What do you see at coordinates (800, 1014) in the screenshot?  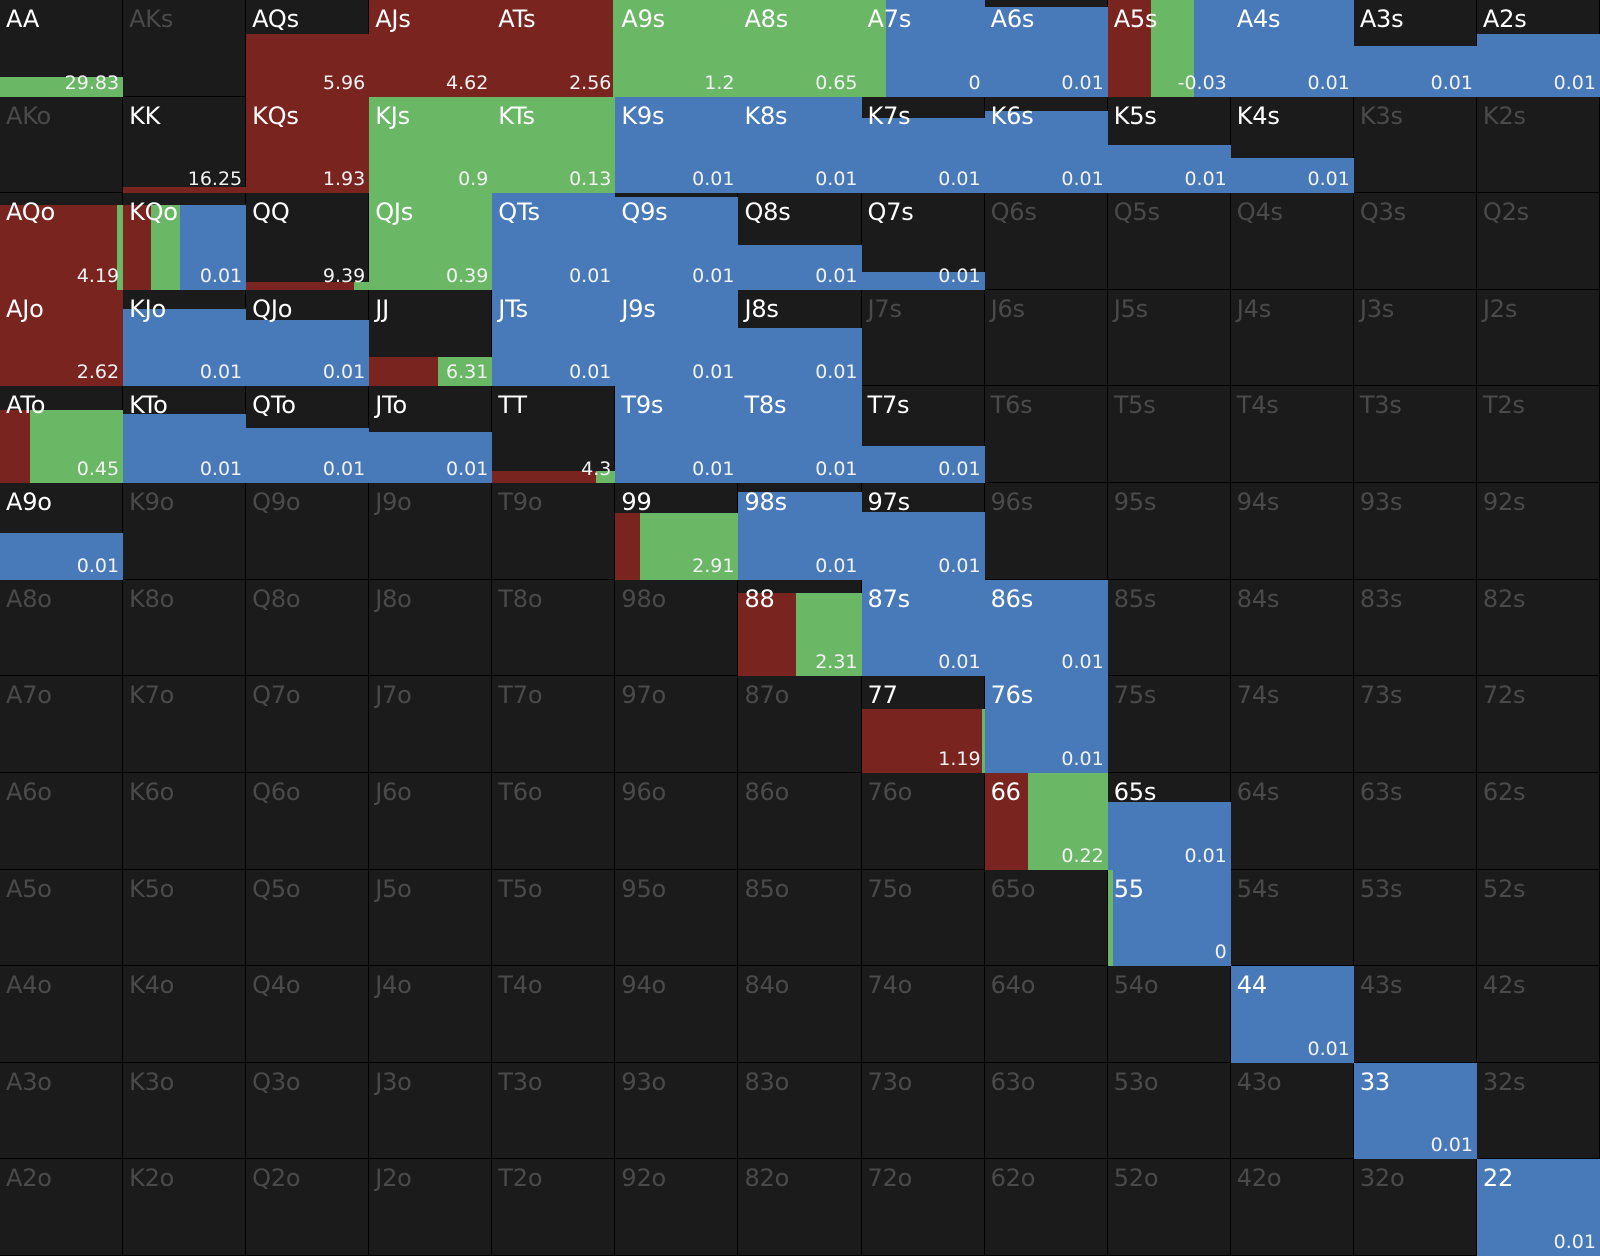 I see `hand-cell-84o: 84o` at bounding box center [800, 1014].